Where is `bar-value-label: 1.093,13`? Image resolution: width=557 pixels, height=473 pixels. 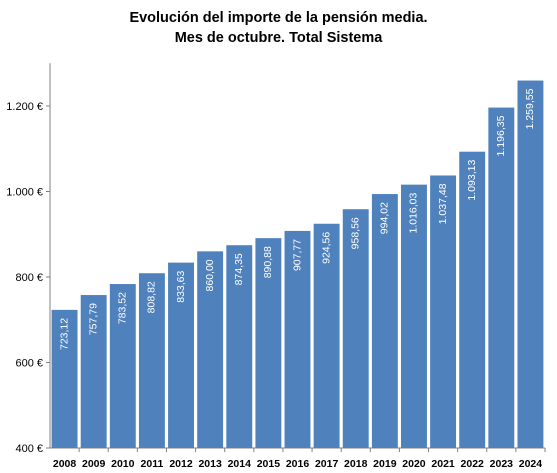 bar-value-label: 1.093,13 is located at coordinates (472, 180).